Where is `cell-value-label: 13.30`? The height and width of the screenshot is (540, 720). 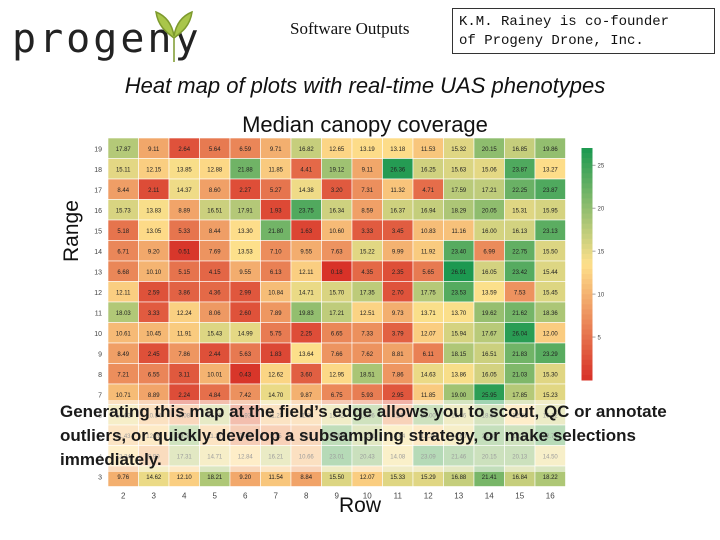
cell-value-label: 13.30 is located at coordinates (246, 232).